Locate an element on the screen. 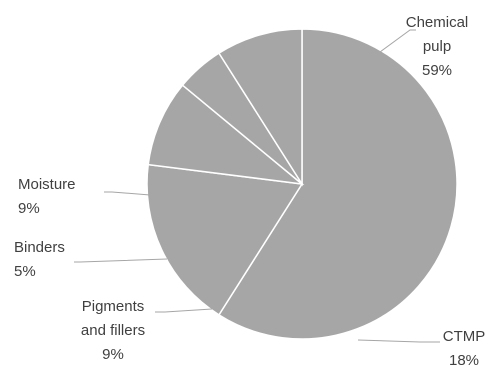  slice-name: CTMP is located at coordinates (464, 336).